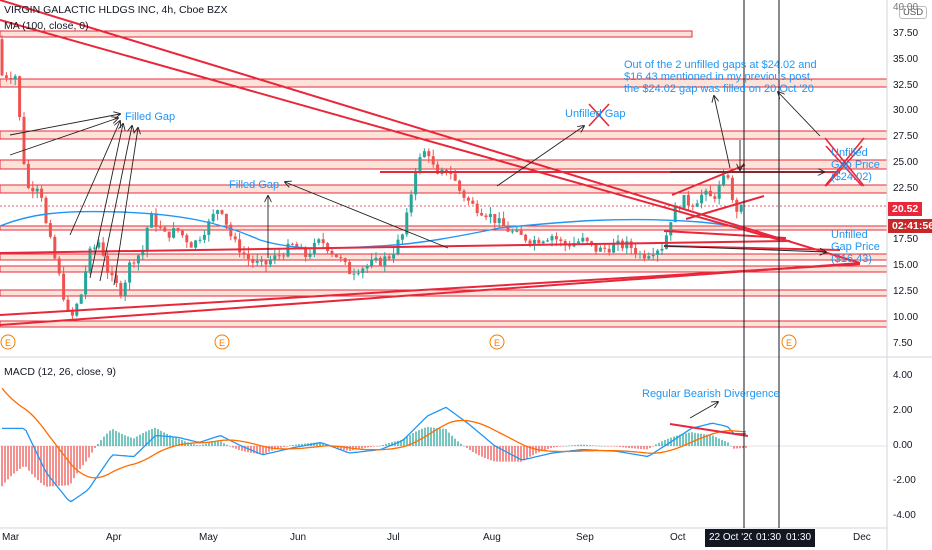 The width and height of the screenshot is (932, 550). What do you see at coordinates (60, 372) in the screenshot?
I see `macd-legend: MACD (12, 26, close, 9)` at bounding box center [60, 372].